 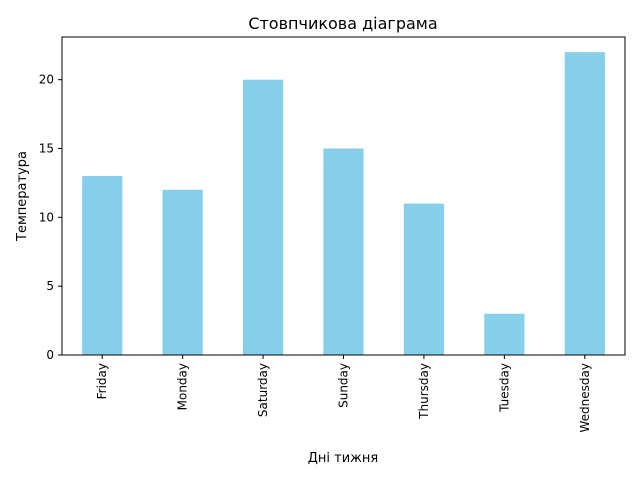 I want to click on x-tick-label: Sunday, so click(x=344, y=385).